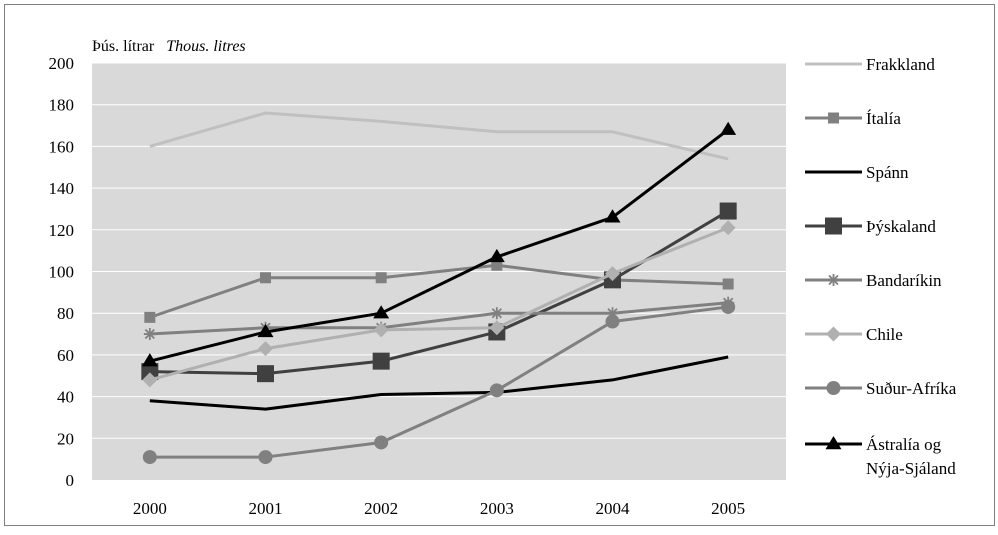 This screenshot has width=998, height=535. Describe the element at coordinates (62, 230) in the screenshot. I see `y-tick-label: 120` at that location.